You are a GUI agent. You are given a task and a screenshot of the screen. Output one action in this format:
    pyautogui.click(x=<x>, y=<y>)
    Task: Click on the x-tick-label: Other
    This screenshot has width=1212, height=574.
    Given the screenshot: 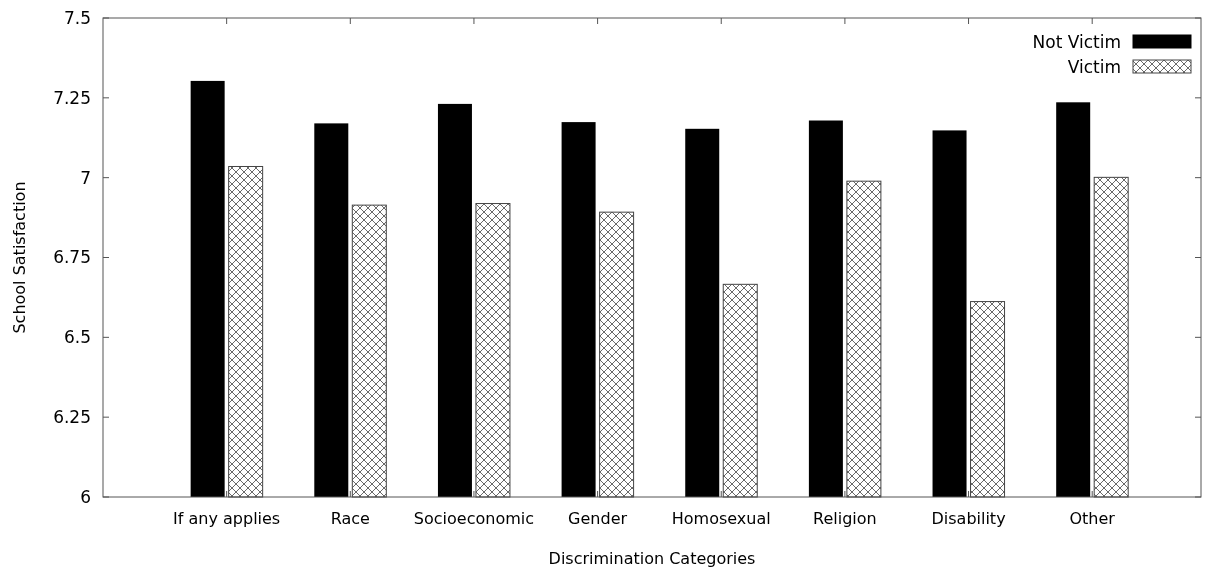 What is the action you would take?
    pyautogui.click(x=1092, y=518)
    